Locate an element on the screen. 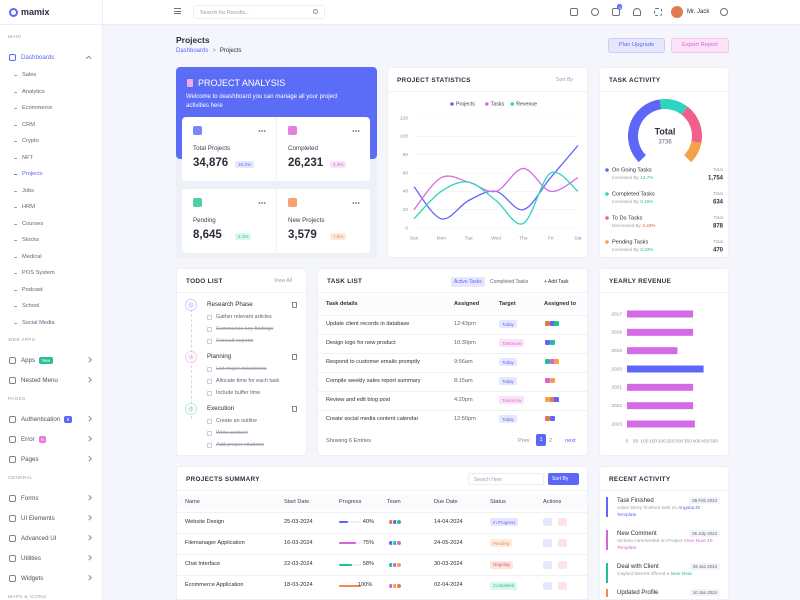 This screenshot has height=600, width=800. menu-icon is located at coordinates (12, 57).